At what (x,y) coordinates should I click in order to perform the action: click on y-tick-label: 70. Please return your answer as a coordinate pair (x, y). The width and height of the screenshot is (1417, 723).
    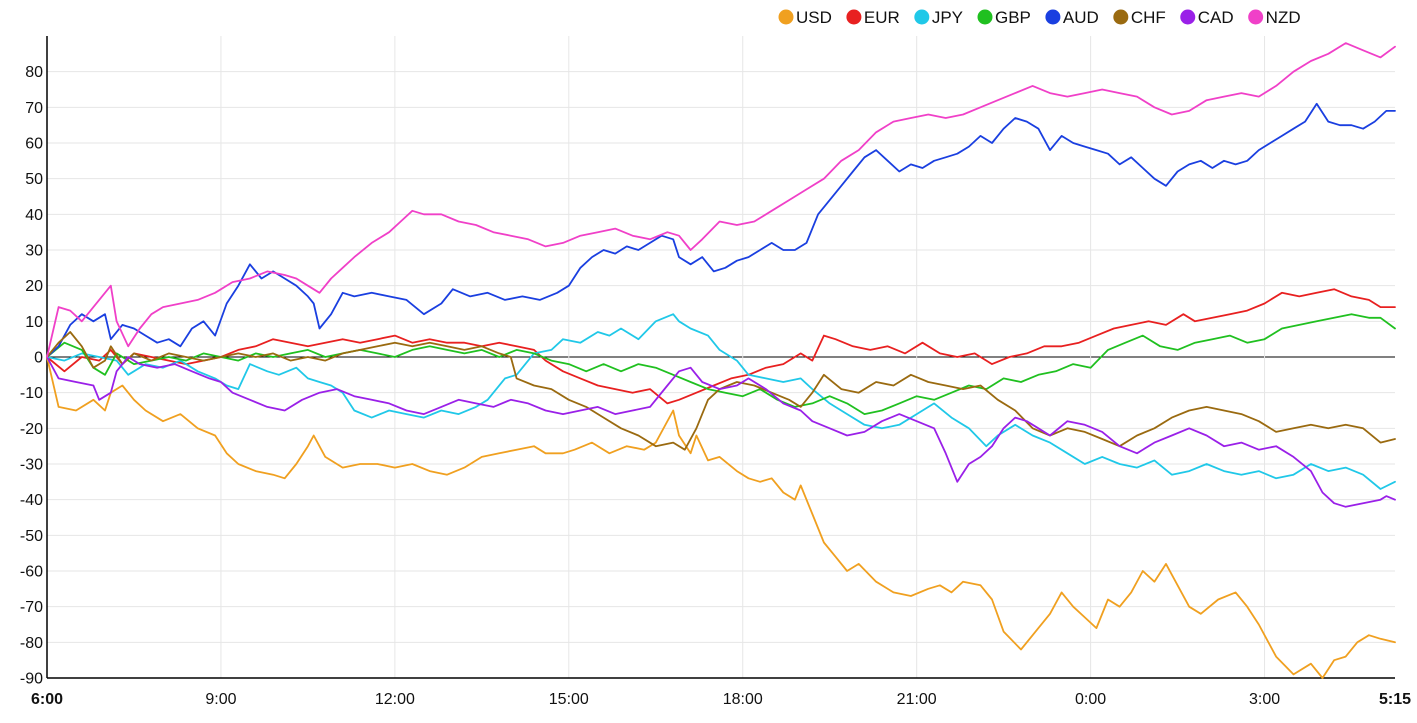
    Looking at the image, I should click on (34, 108).